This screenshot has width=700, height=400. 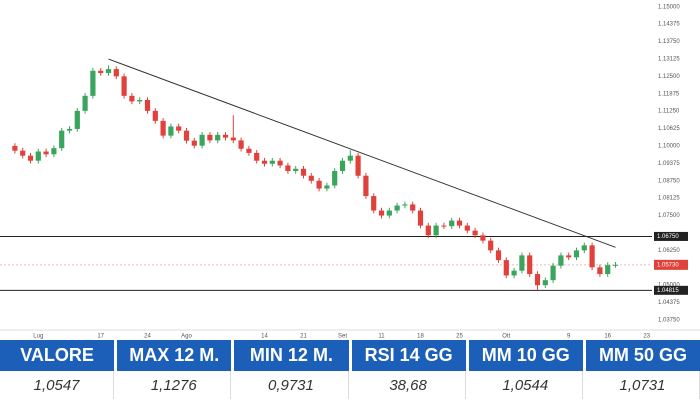 What do you see at coordinates (669, 286) in the screenshot?
I see `y-tick-label: 1.05000` at bounding box center [669, 286].